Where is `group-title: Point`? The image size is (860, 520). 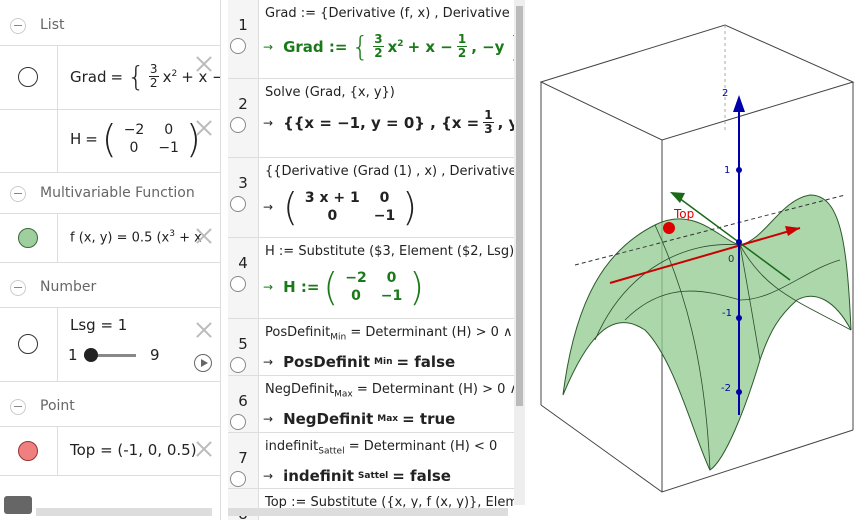 group-title: Point is located at coordinates (57, 406).